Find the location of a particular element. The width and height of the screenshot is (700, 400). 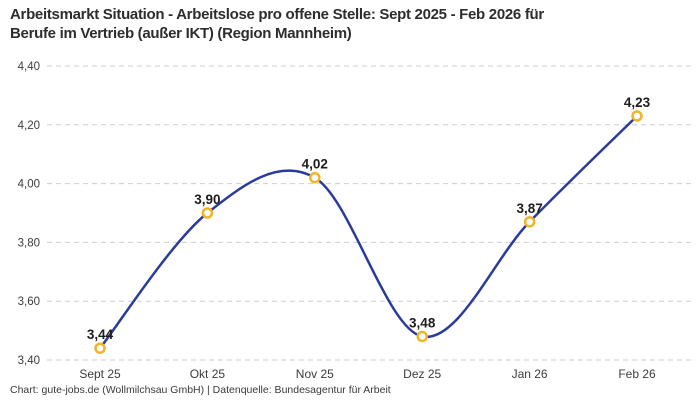

data-point-label: 4,23 is located at coordinates (637, 102).